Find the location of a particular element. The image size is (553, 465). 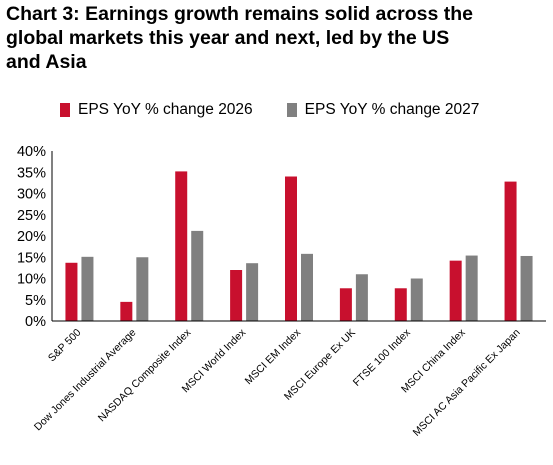

y-tick-label: 30% is located at coordinates (31, 195).